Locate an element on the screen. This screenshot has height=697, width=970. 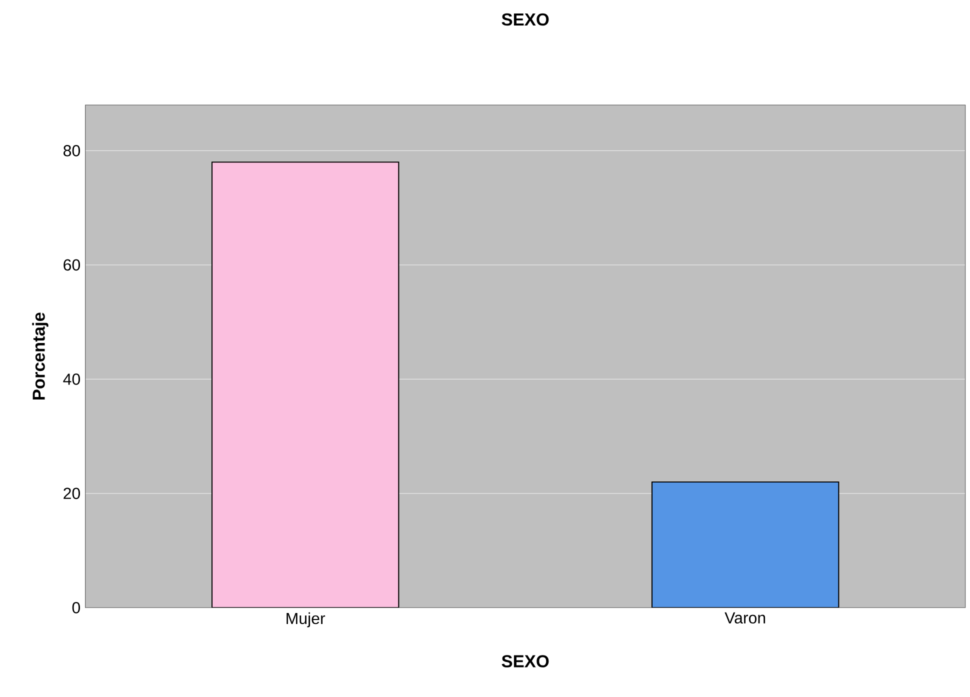
y-tick-label: 20 is located at coordinates (72, 494).